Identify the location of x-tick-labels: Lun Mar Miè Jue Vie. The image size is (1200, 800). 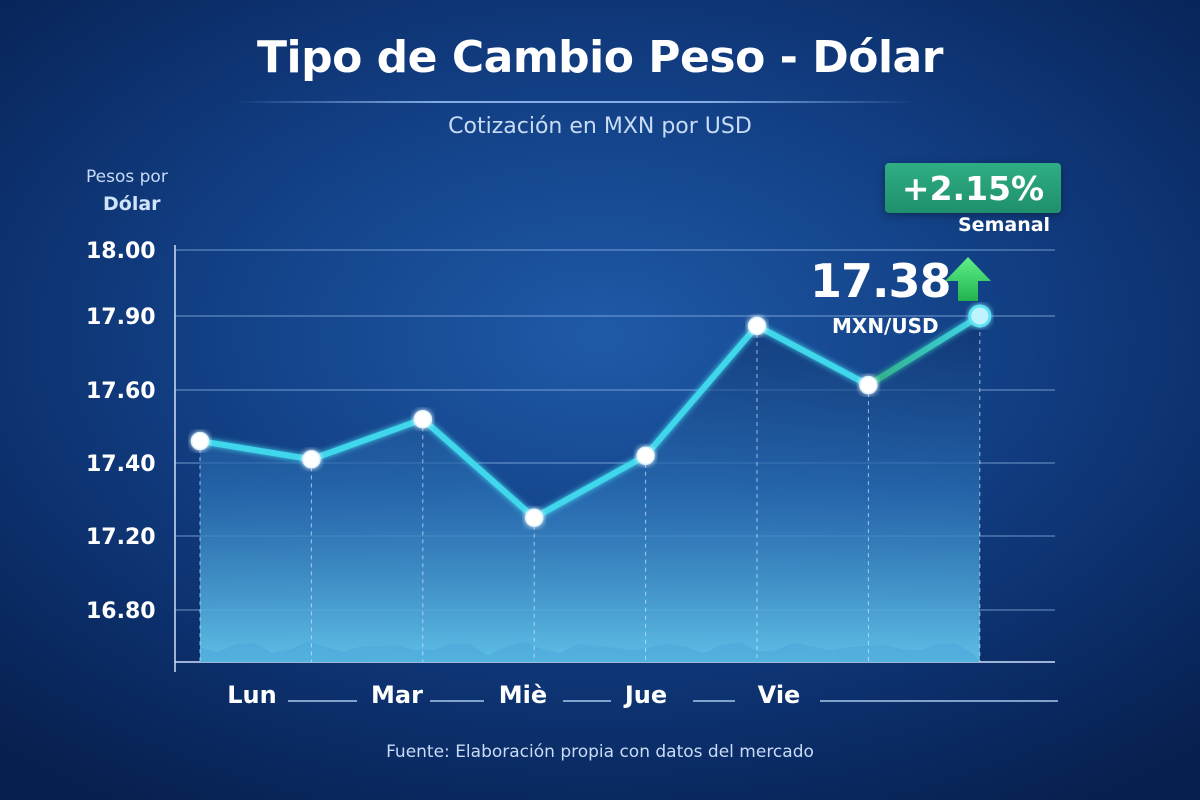
(642, 695).